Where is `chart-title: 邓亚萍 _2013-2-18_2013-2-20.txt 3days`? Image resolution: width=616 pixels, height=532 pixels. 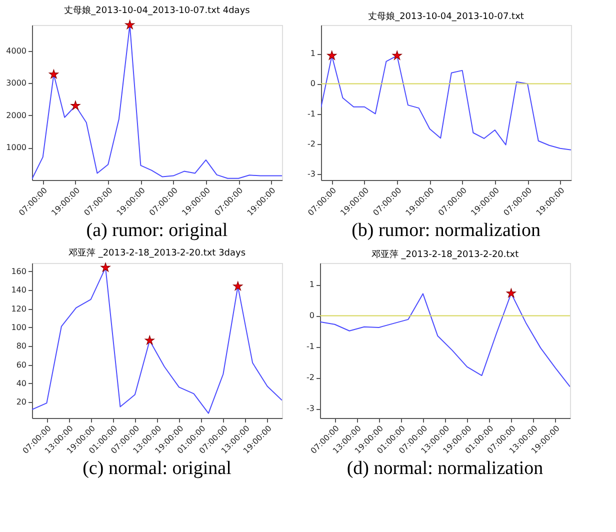
chart-title: 邓亚萍 _2013-2-18_2013-2-20.txt 3days is located at coordinates (157, 253).